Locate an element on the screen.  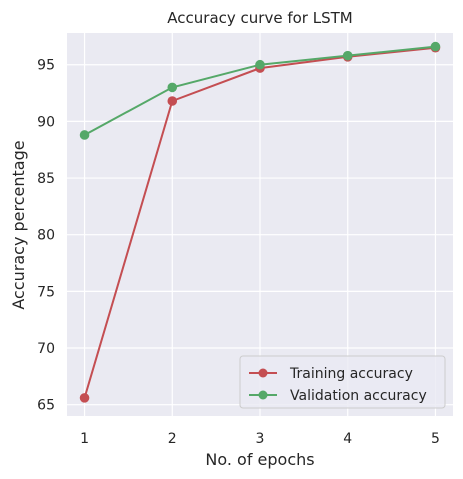
x-tick-label: 3 is located at coordinates (260, 439).